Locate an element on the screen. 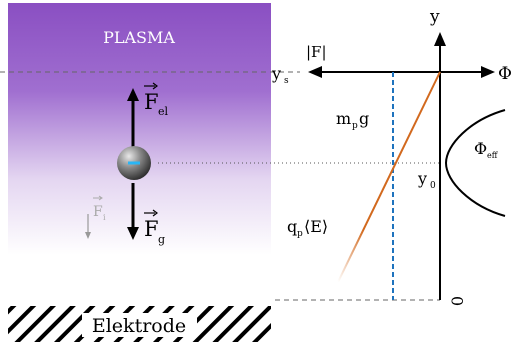  y-axis-arrowhead is located at coordinates (440, 39).